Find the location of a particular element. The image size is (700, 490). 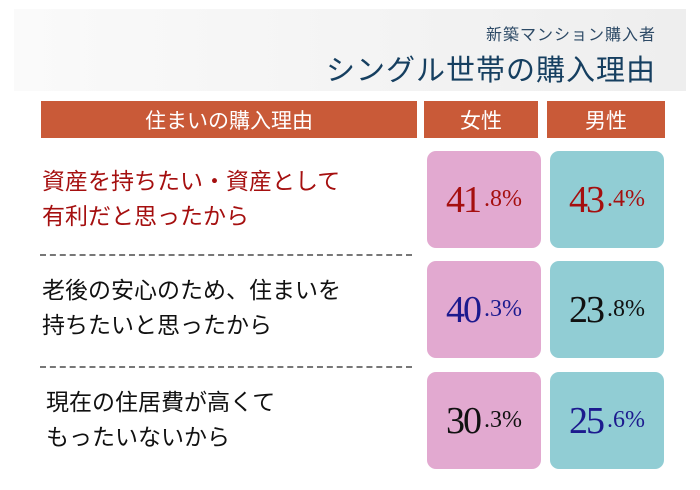

female-value: 40.3% is located at coordinates (484, 309).